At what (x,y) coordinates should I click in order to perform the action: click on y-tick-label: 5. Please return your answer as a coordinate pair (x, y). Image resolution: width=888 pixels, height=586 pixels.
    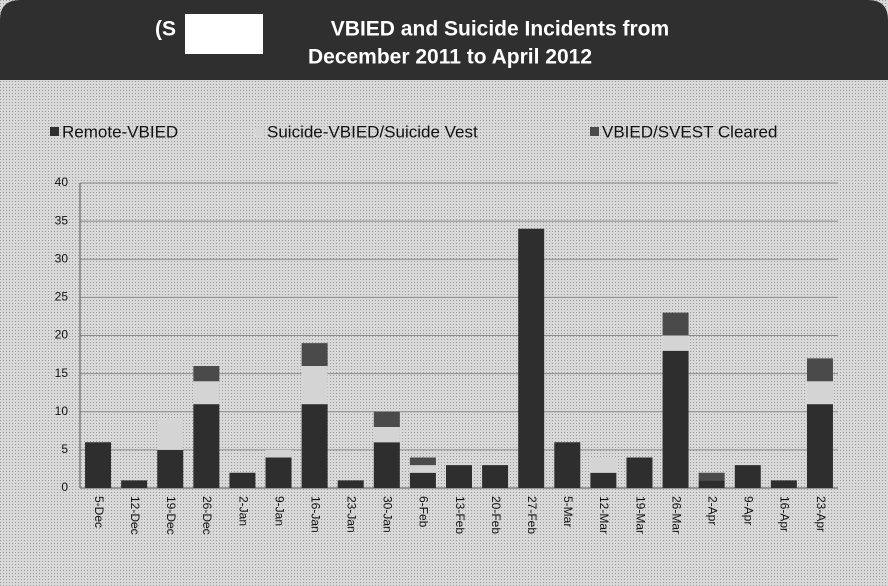
    Looking at the image, I should click on (64, 449).